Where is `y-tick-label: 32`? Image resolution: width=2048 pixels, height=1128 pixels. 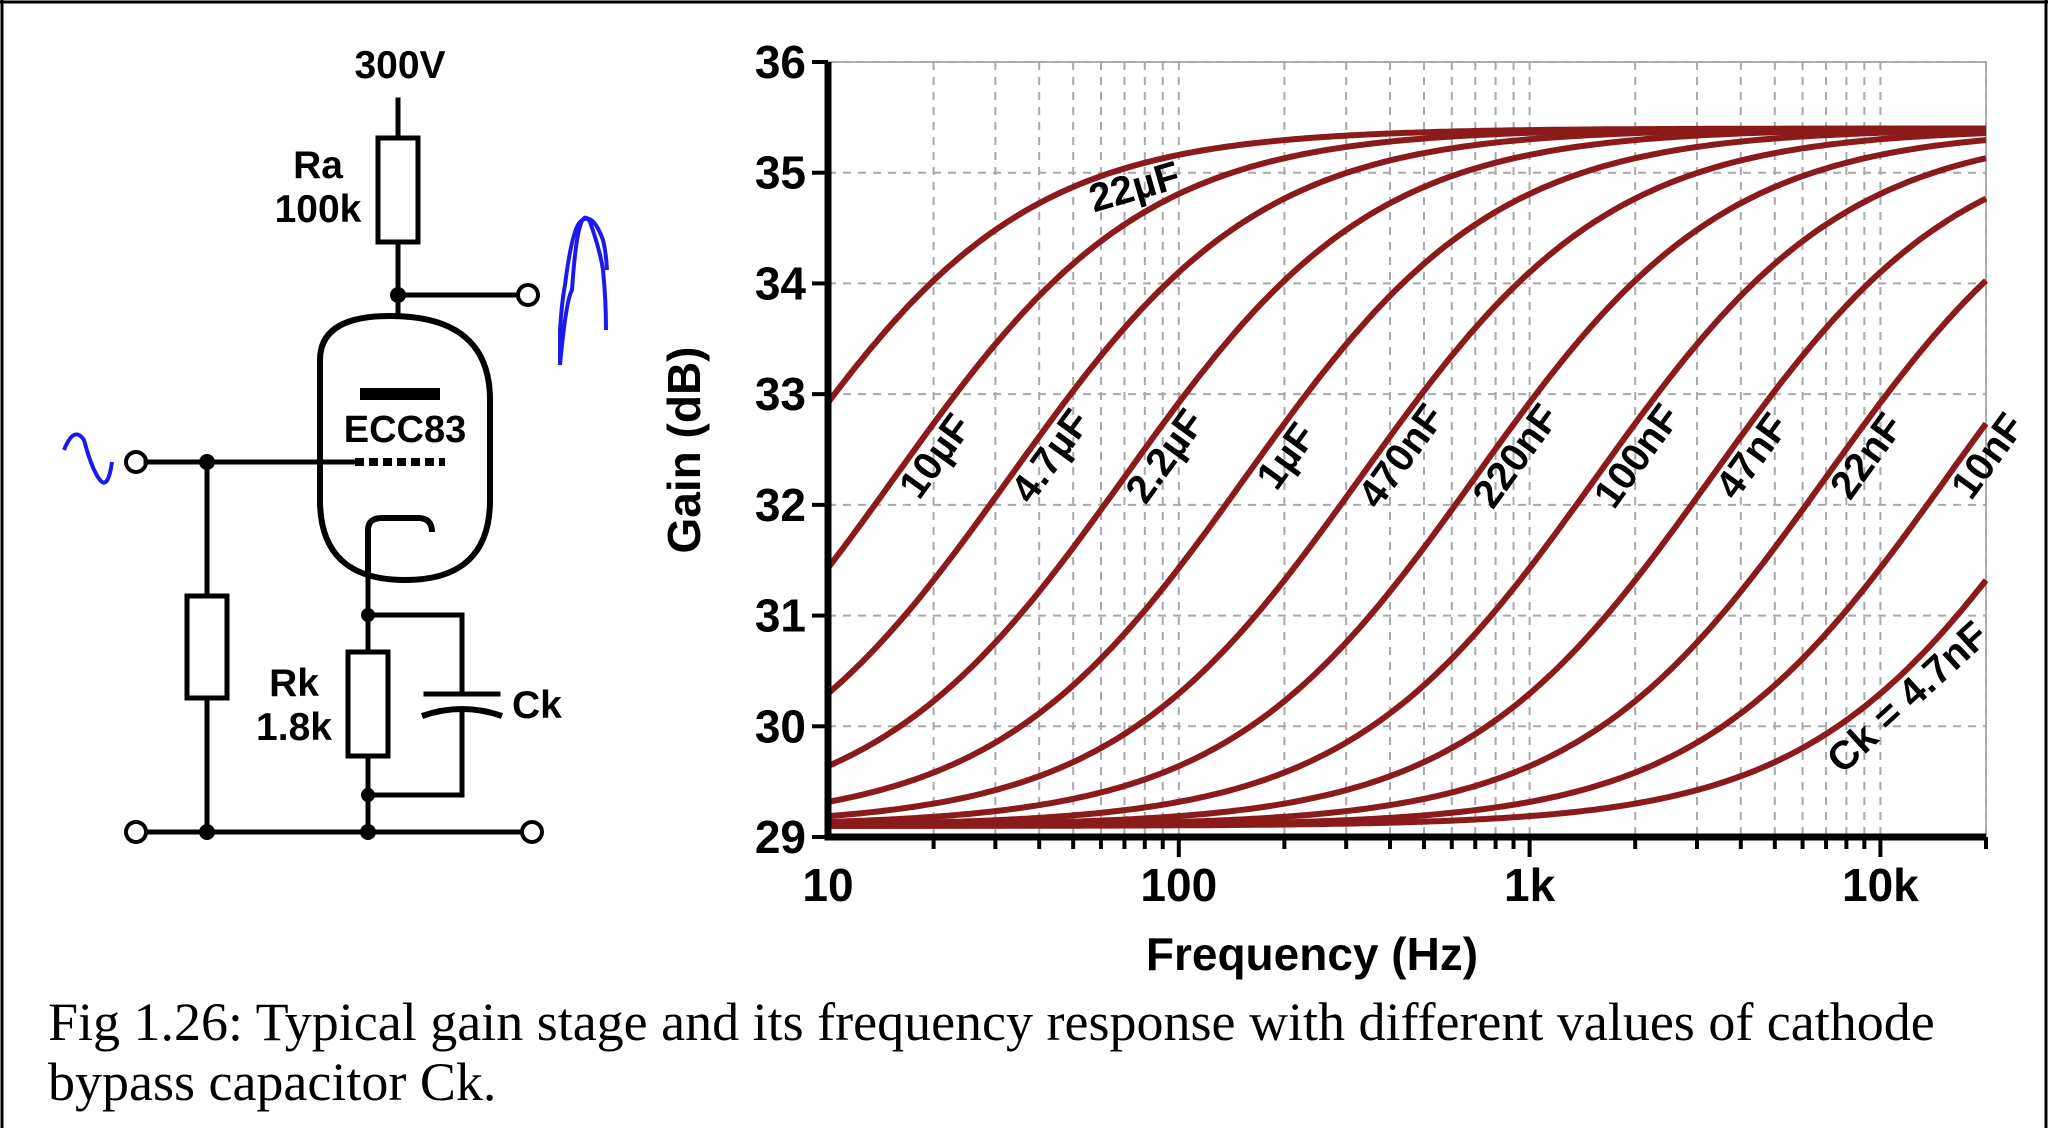 y-tick-label: 32 is located at coordinates (780, 505).